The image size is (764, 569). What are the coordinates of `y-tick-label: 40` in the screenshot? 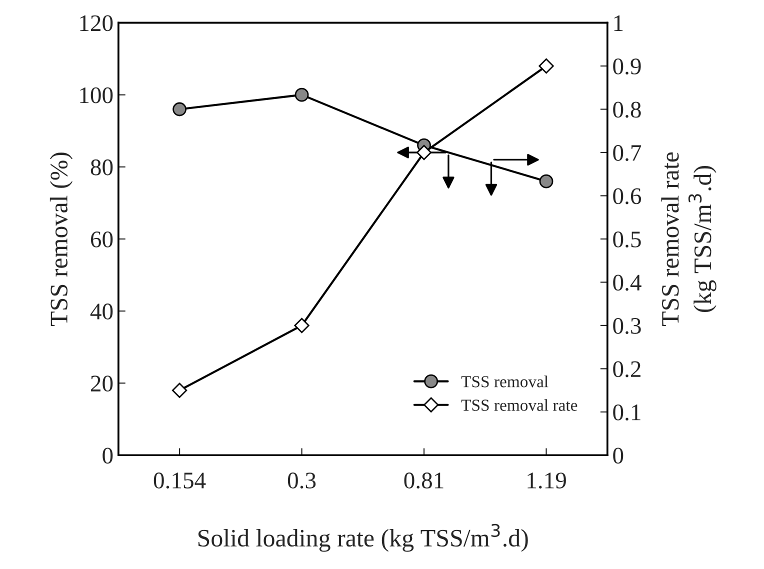 It's located at (101, 312).